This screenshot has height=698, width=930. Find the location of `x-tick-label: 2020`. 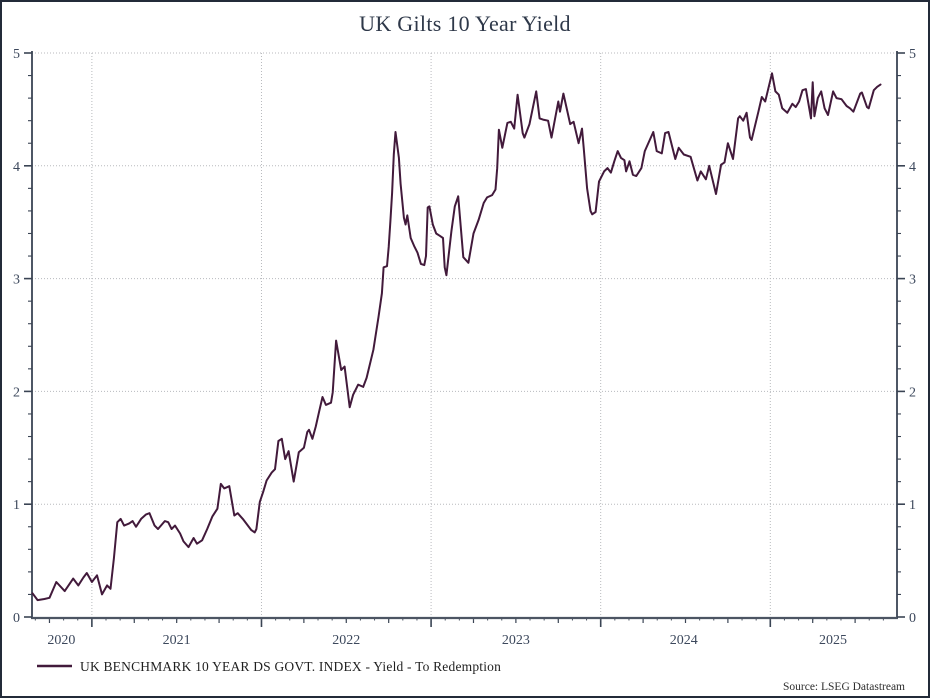

x-tick-label: 2020 is located at coordinates (61, 640).